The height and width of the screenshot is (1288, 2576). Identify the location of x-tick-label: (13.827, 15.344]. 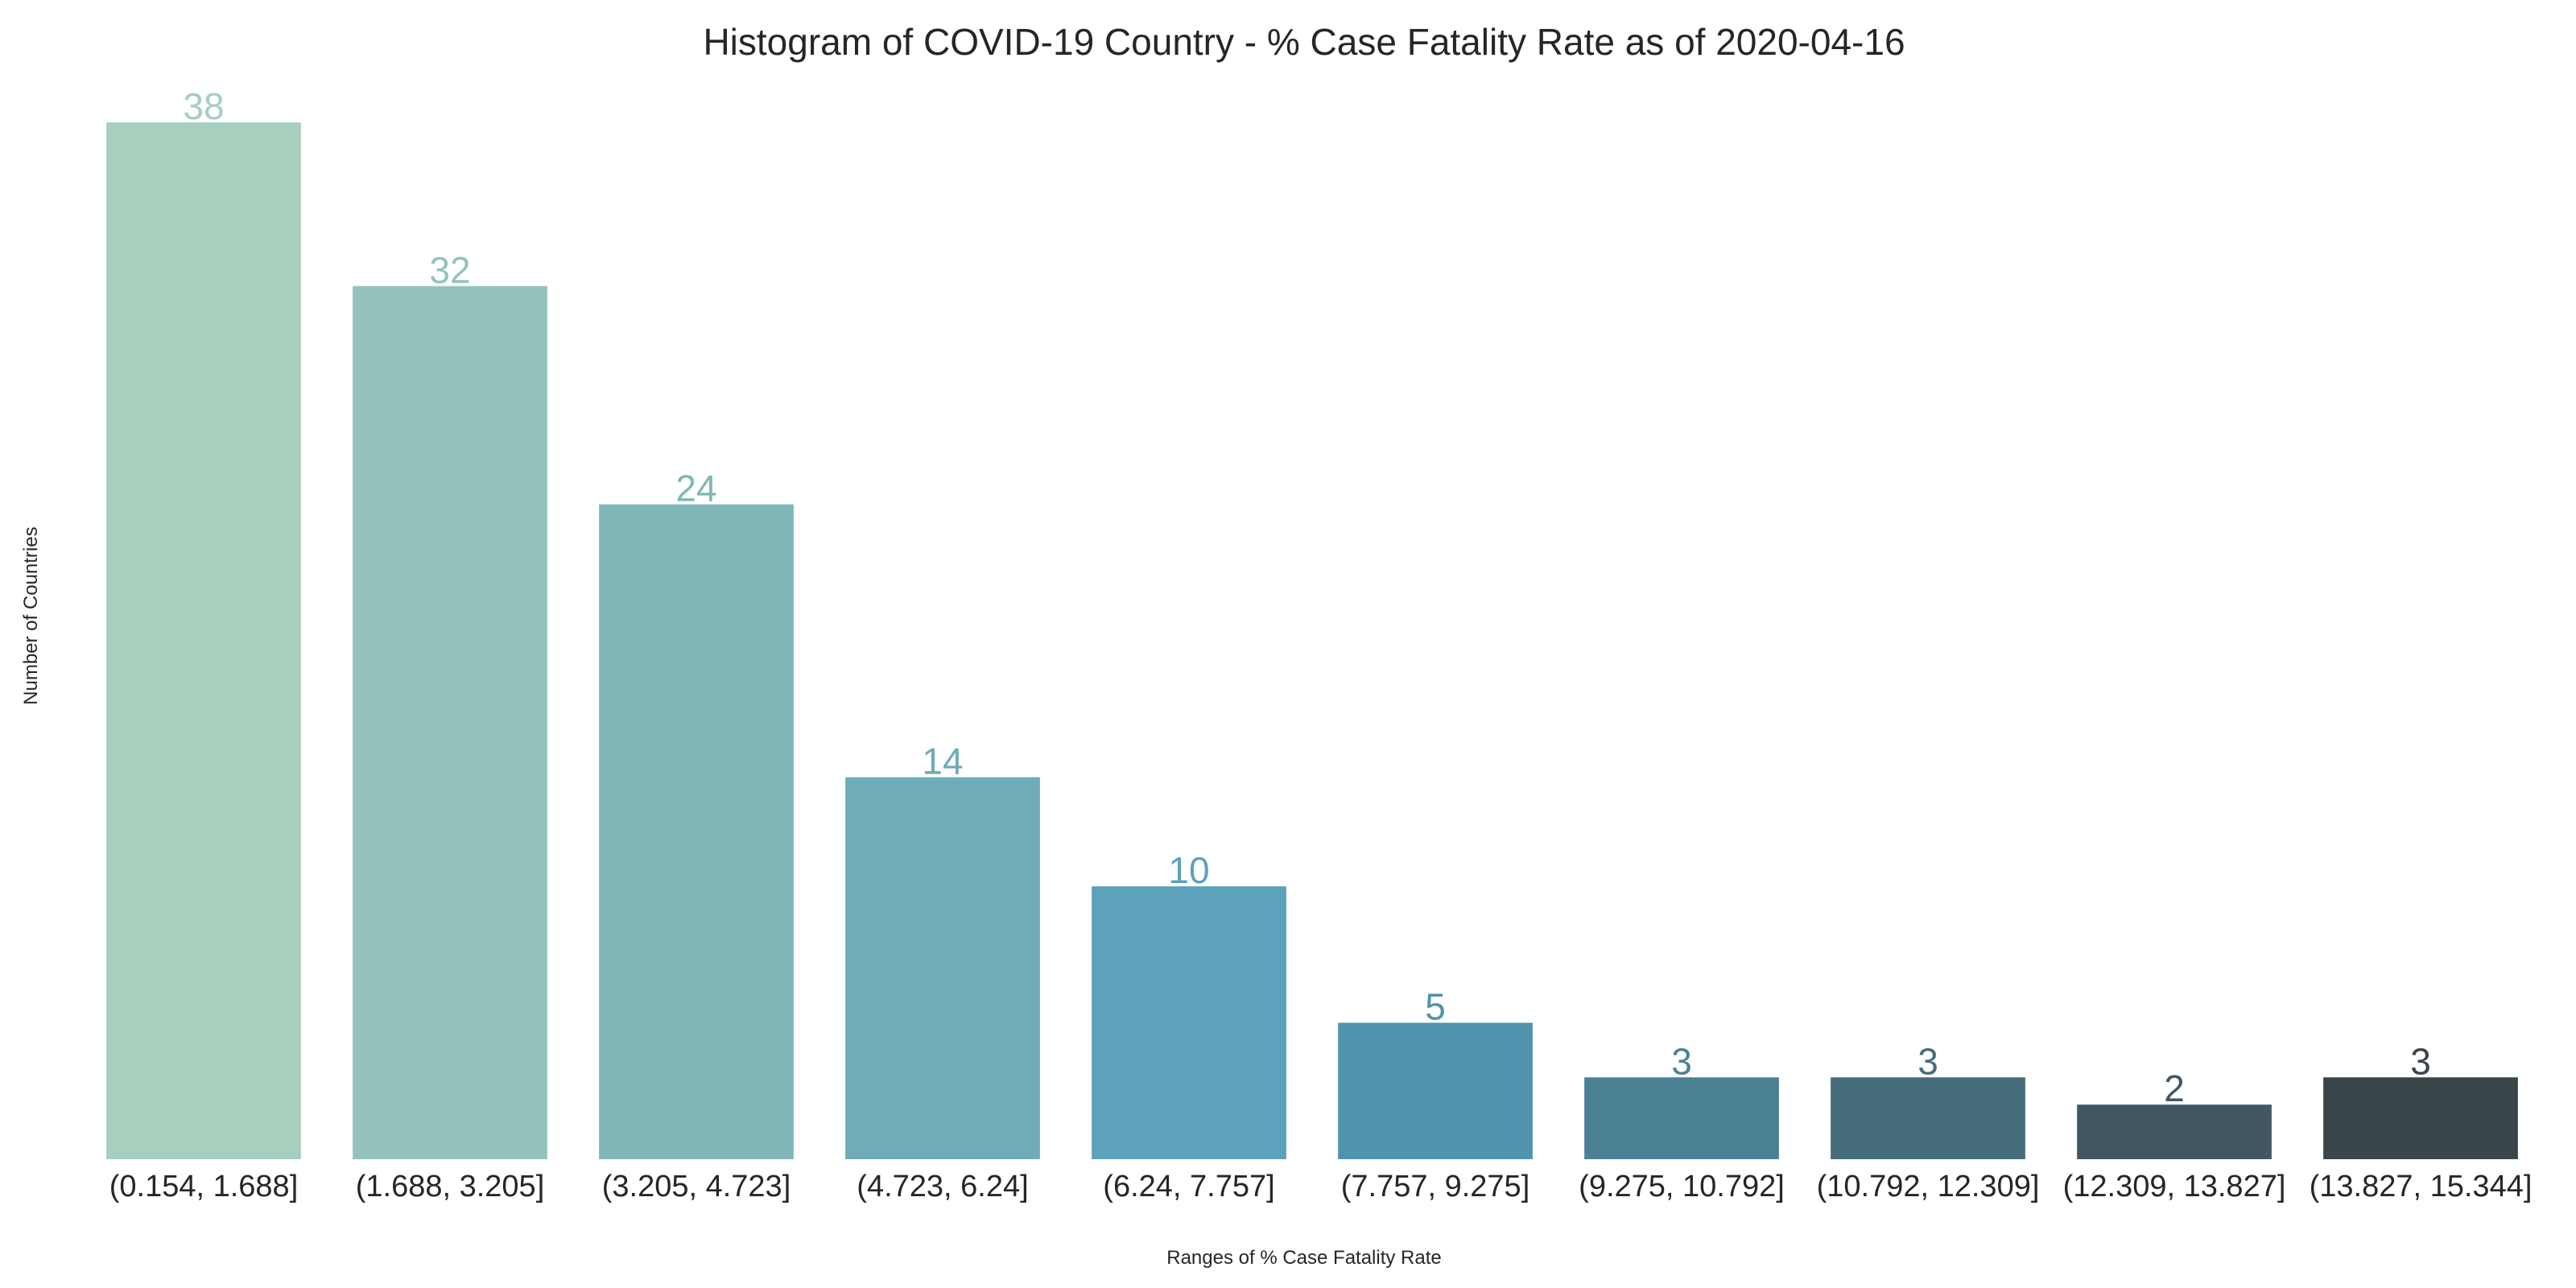
(2421, 1186).